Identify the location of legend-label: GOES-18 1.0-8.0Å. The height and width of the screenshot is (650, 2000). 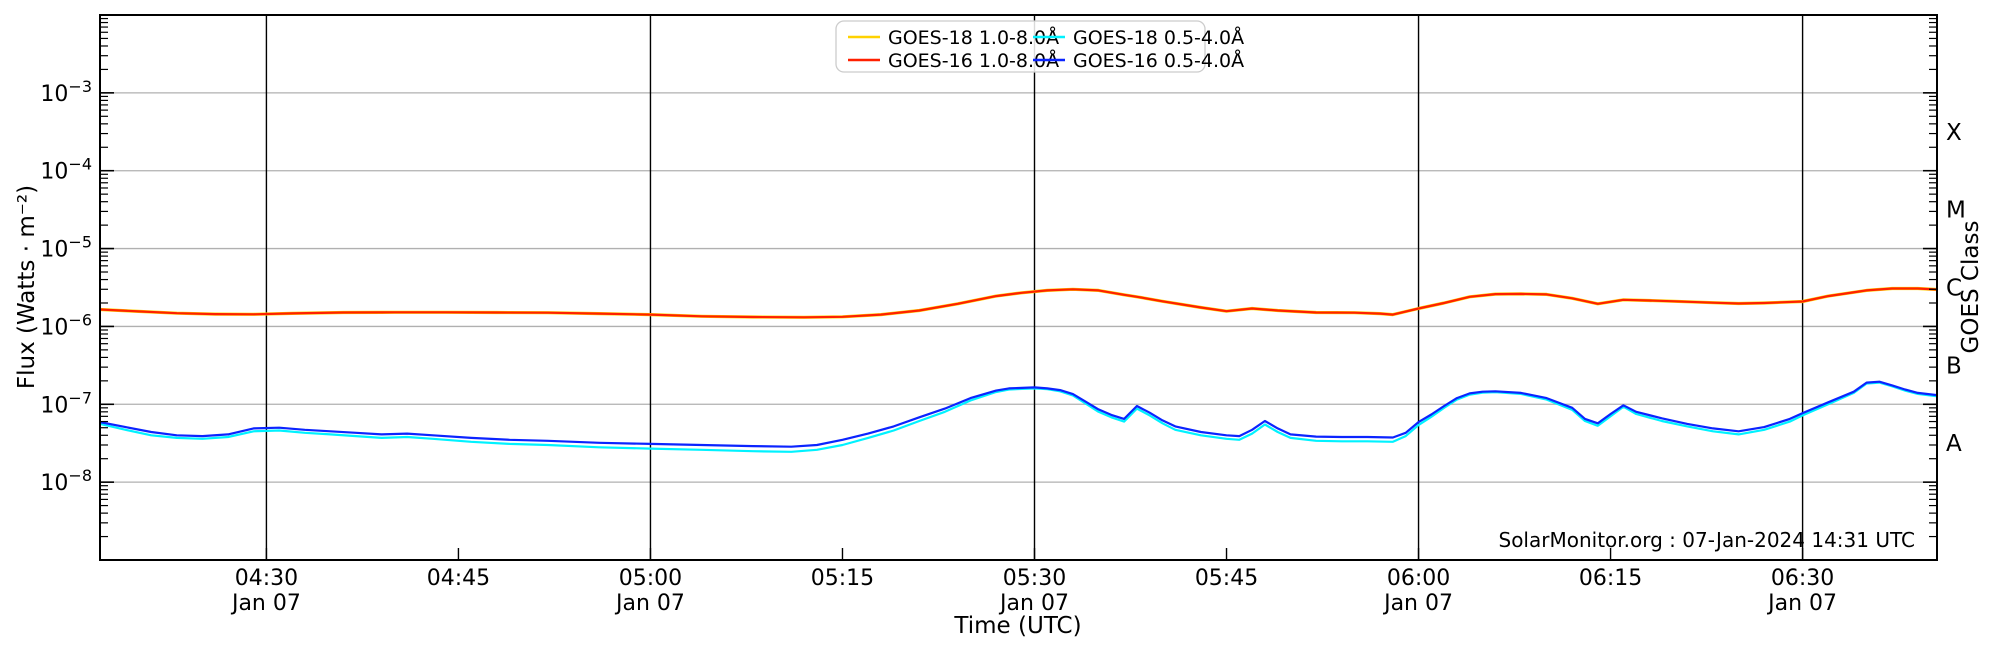
(973, 37).